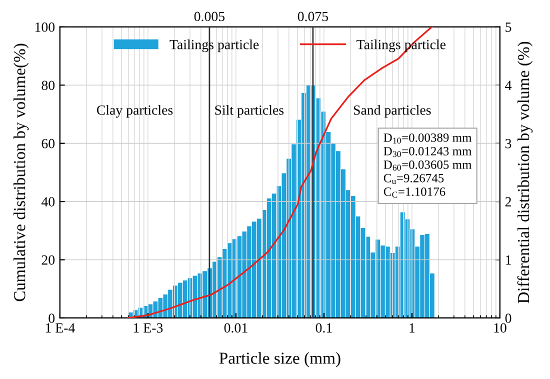 Image resolution: width=550 pixels, height=379 pixels. Describe the element at coordinates (428, 165) in the screenshot. I see `annotation: D$_{60}$=0.03605 mm` at that location.